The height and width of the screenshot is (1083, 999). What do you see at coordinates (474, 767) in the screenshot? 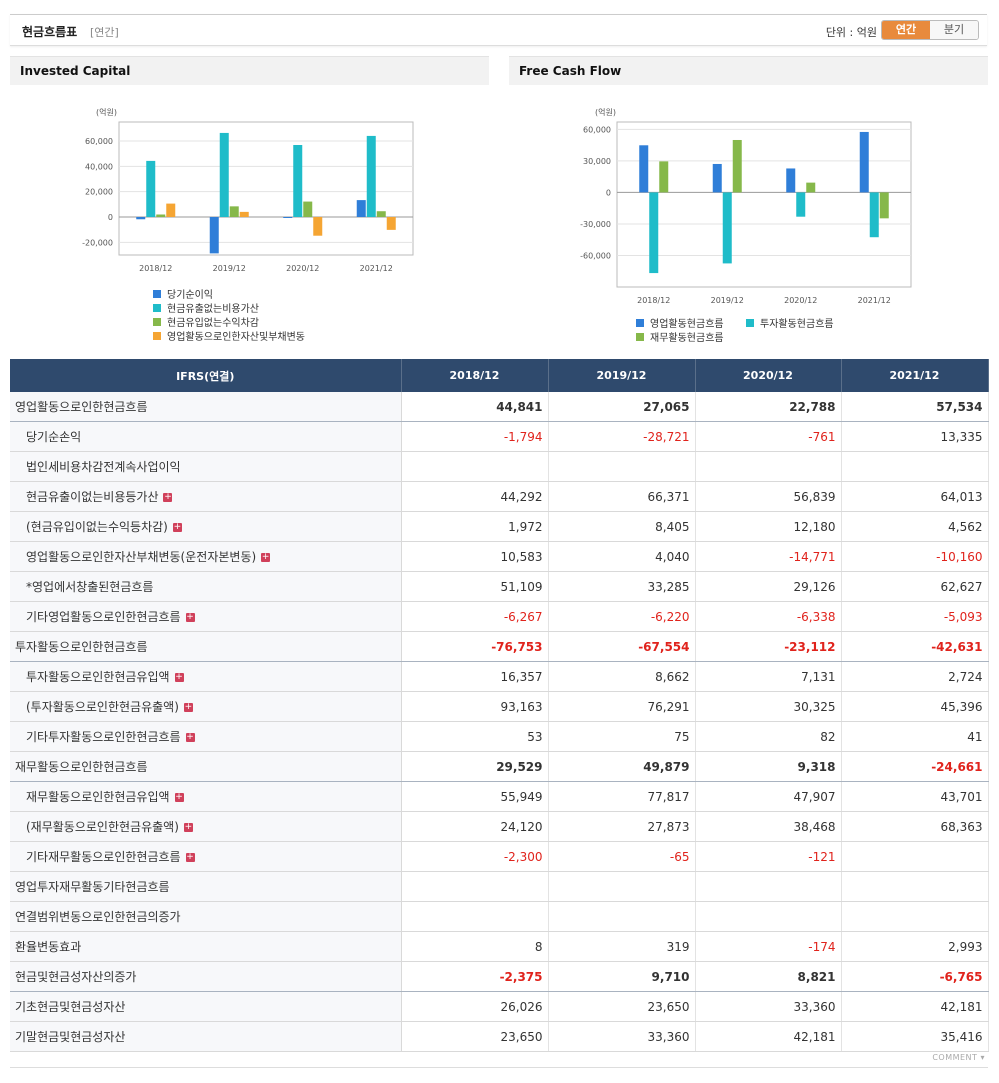
I see `row-value: 29,529` at bounding box center [474, 767].